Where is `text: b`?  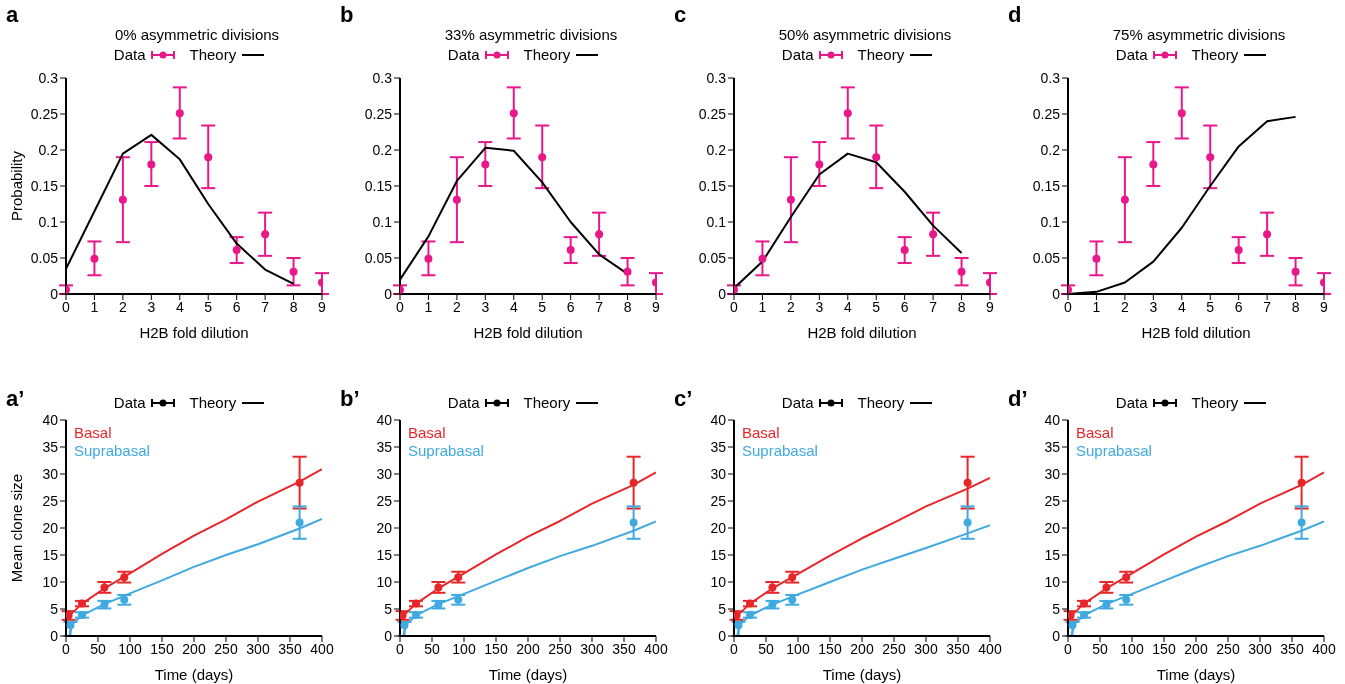 text: b is located at coordinates (347, 15).